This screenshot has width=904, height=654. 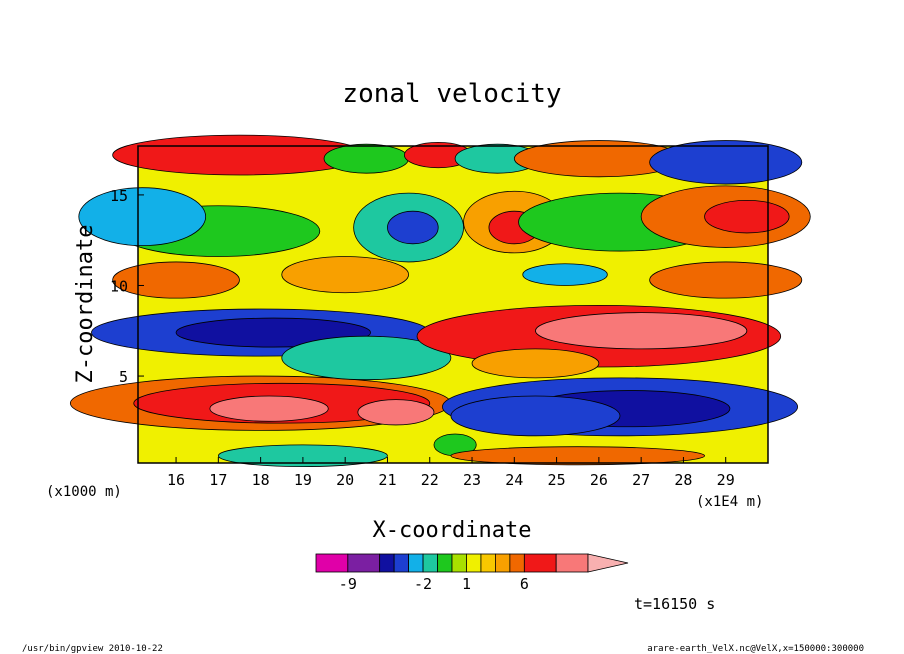 I want to click on x-tick-label: 16, so click(x=176, y=480).